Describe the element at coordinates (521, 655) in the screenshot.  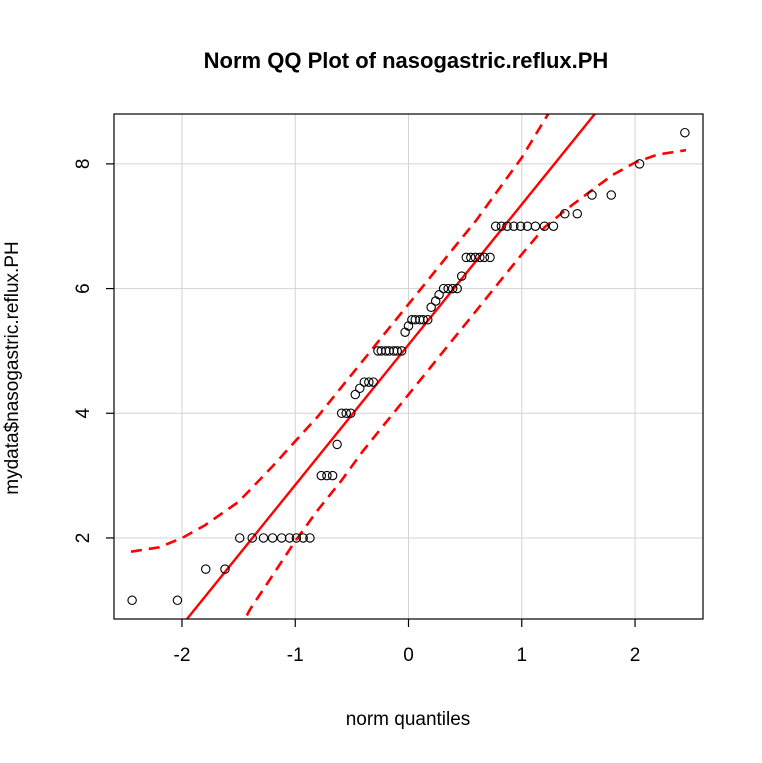
I see `x-tick-label: 1` at that location.